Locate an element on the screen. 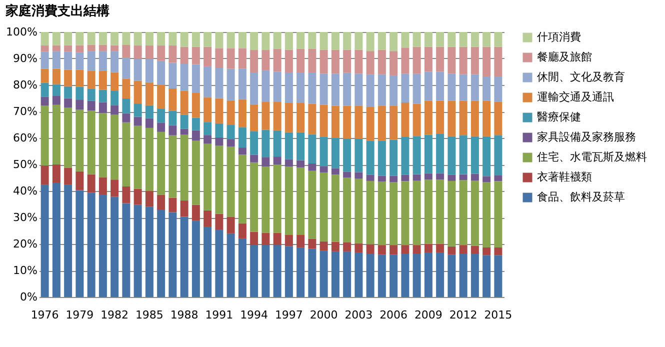 The width and height of the screenshot is (665, 347). y-tick-label: 30% is located at coordinates (25, 217).